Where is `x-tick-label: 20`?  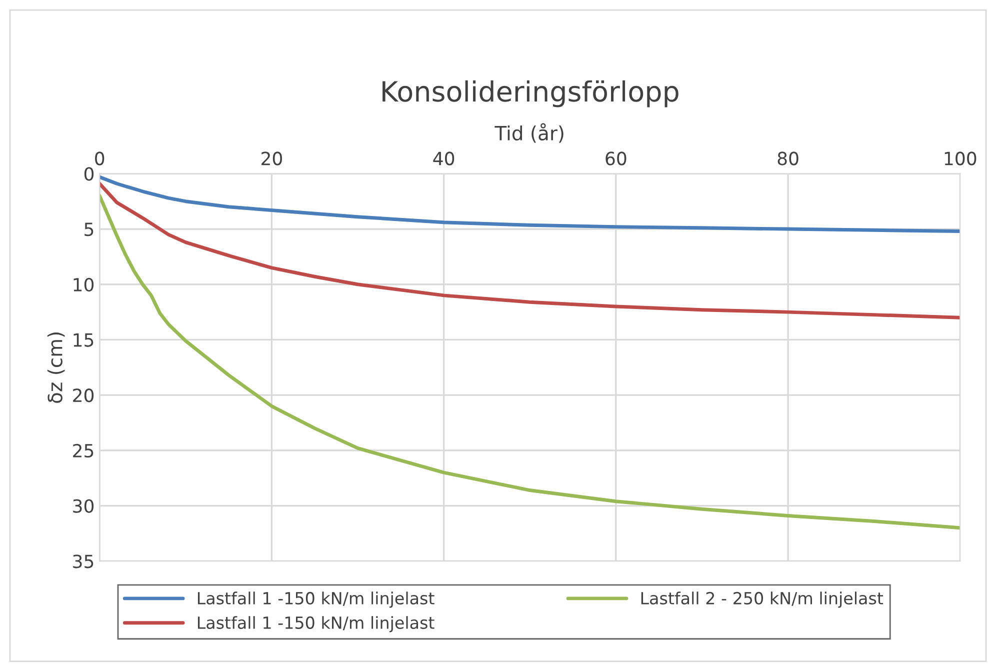
x-tick-label: 20 is located at coordinates (272, 159).